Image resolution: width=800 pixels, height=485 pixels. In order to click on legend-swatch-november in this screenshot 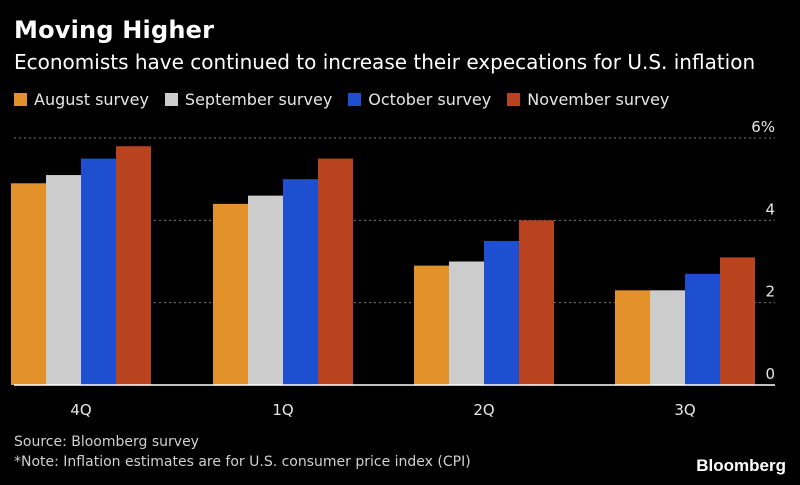, I will do `click(514, 99)`.